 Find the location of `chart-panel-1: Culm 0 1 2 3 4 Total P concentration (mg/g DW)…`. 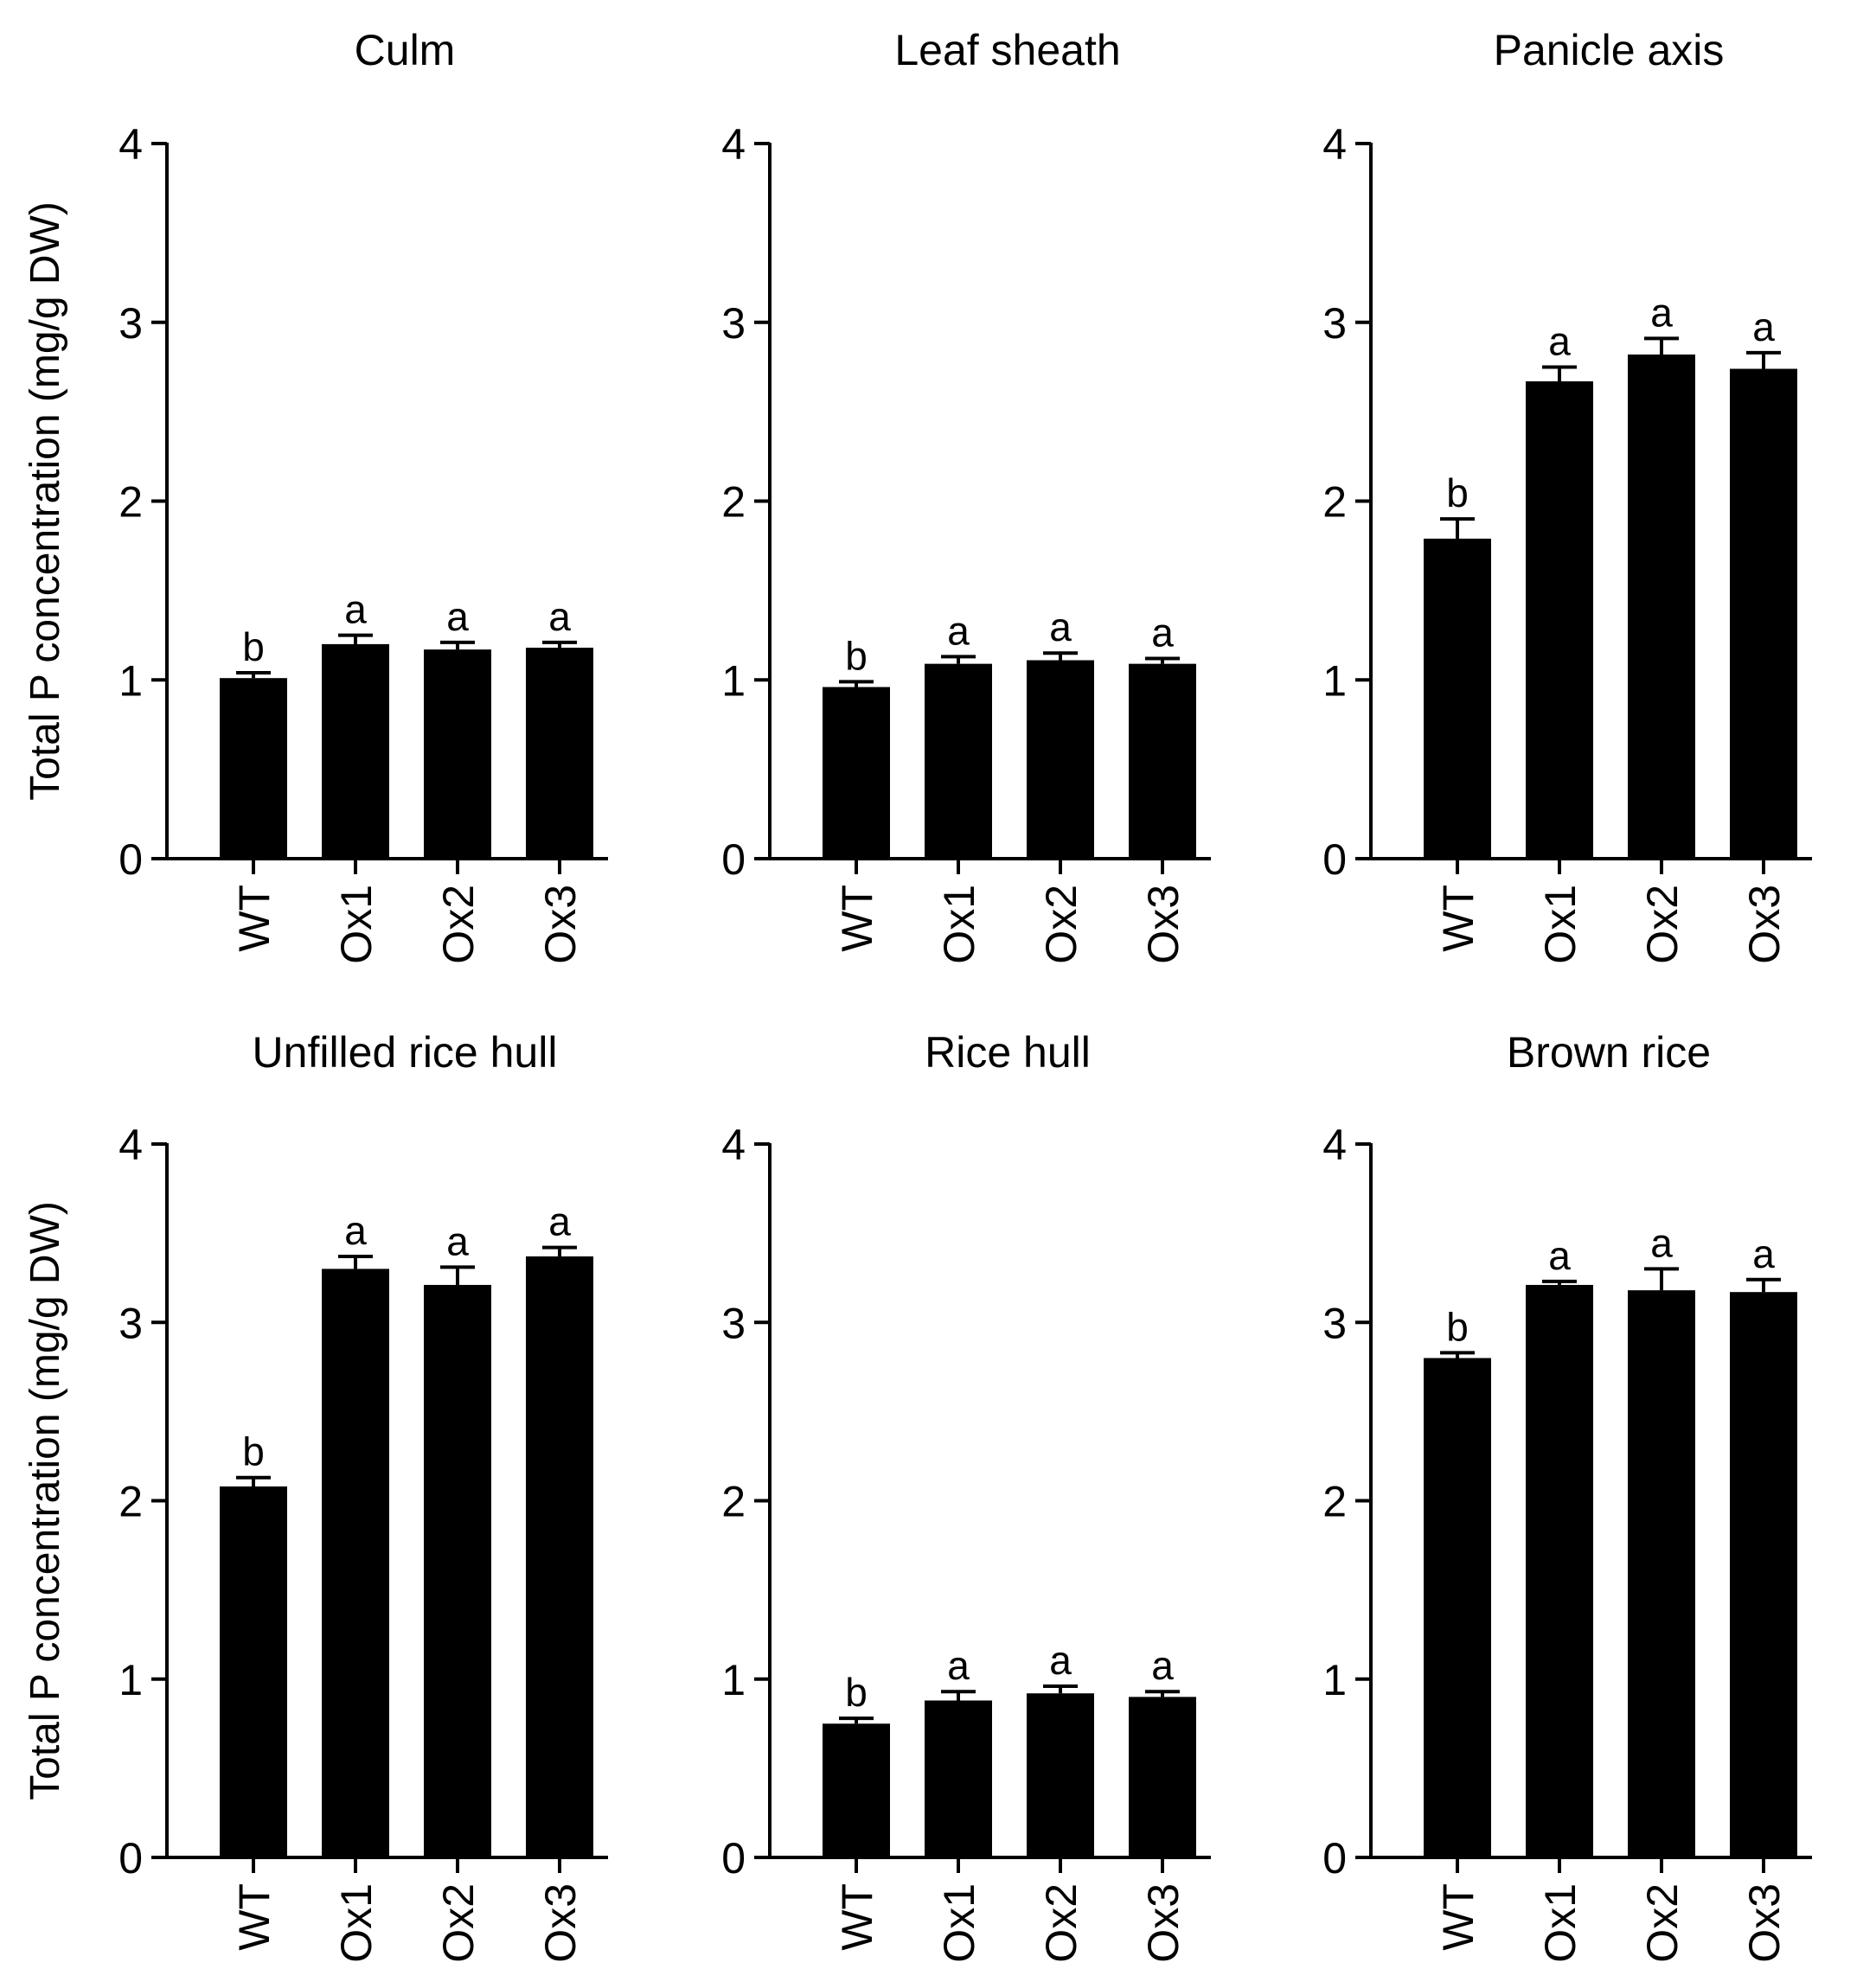

chart-panel-1: Culm 0 1 2 3 4 Total P concentration (mg/g DW)… is located at coordinates (315, 495).